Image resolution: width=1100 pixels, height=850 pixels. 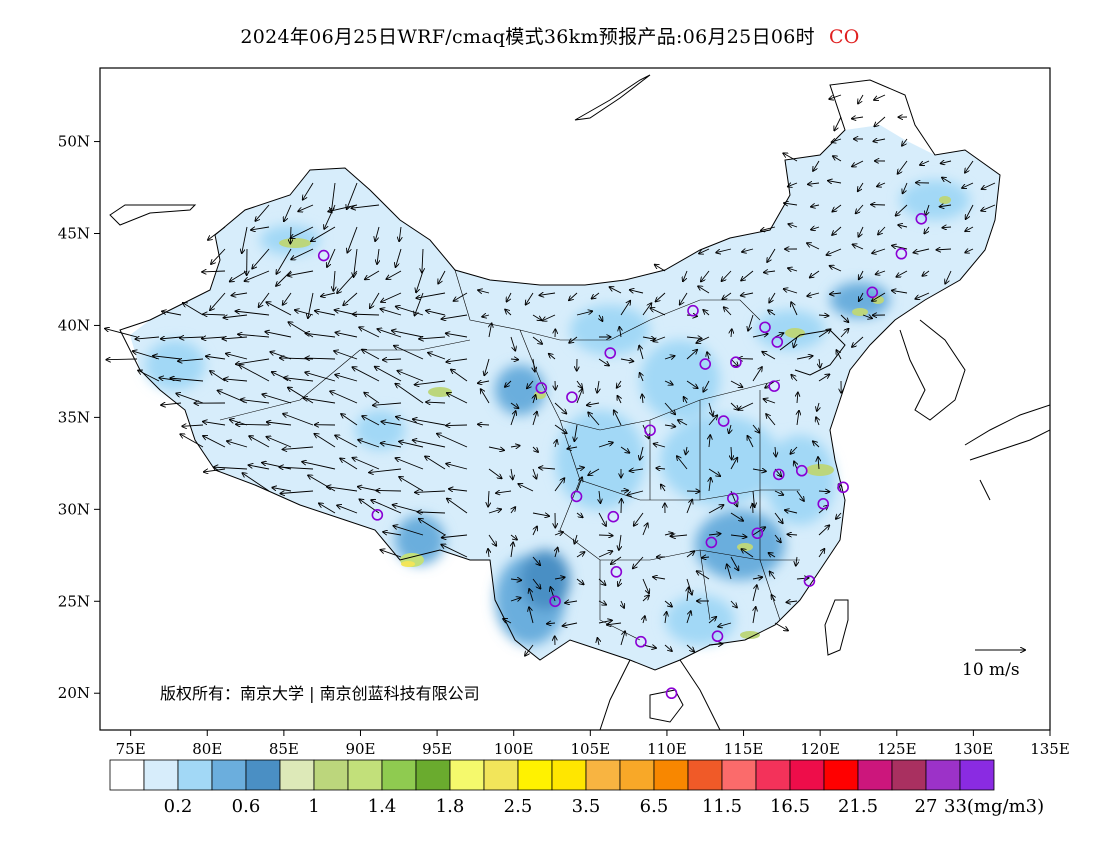 I want to click on lat-tick-label: 20N, so click(x=74, y=693).